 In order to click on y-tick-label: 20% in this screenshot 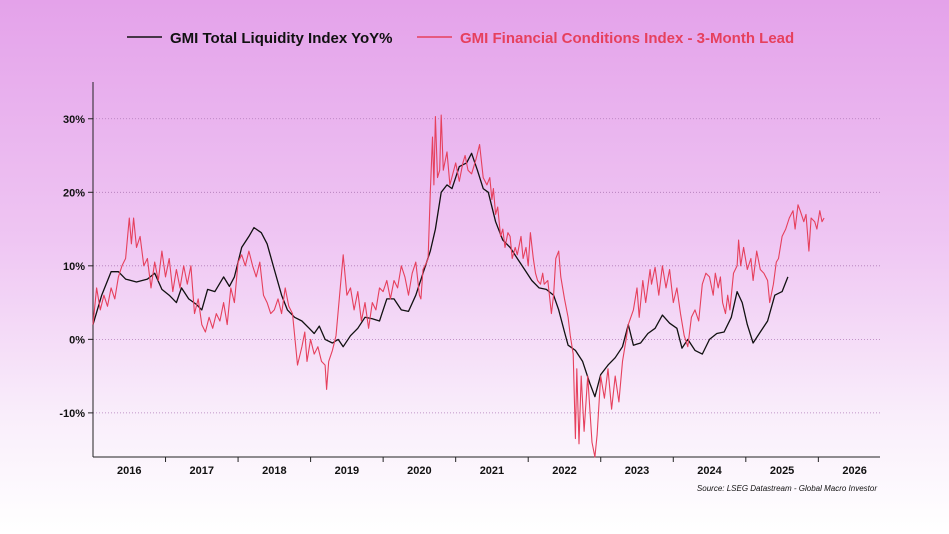, I will do `click(74, 193)`.